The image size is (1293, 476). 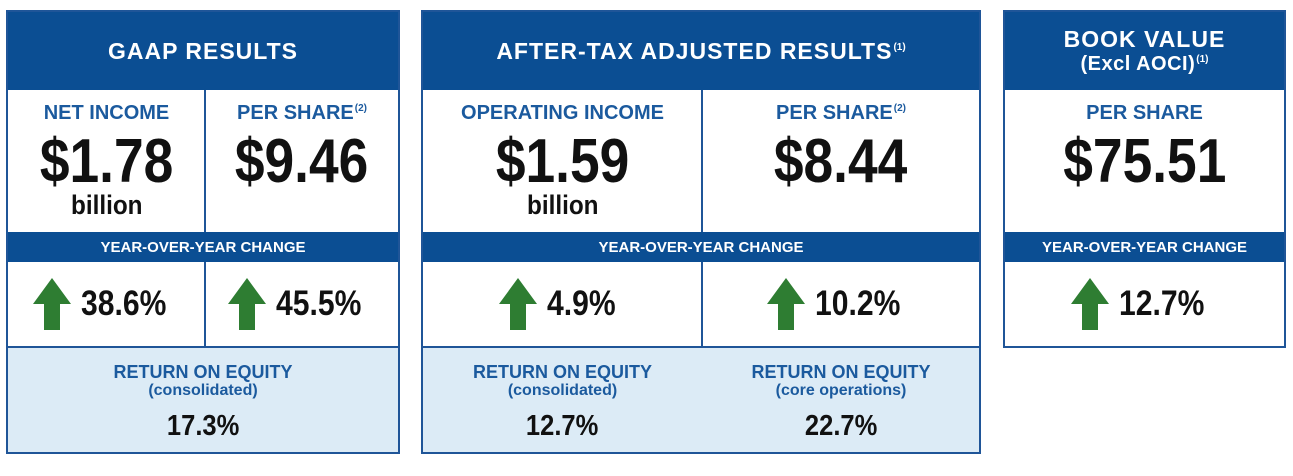 What do you see at coordinates (203, 247) in the screenshot?
I see `gaap-yoy-band: YEAR-OVER-YEAR CHANGE` at bounding box center [203, 247].